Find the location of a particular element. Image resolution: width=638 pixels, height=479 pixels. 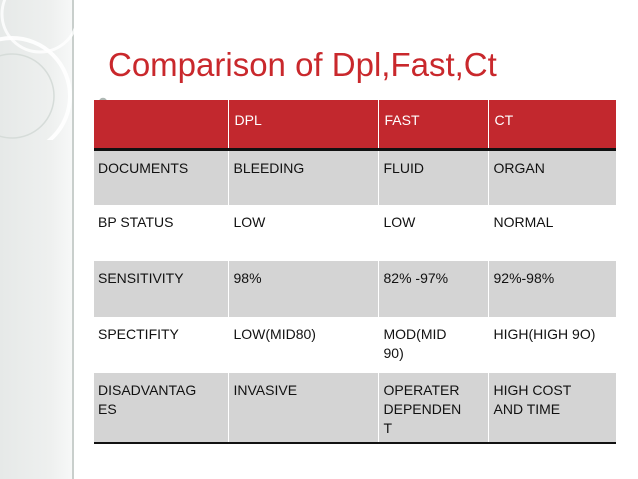

dpl-cell: BLEEDING is located at coordinates (302, 177).